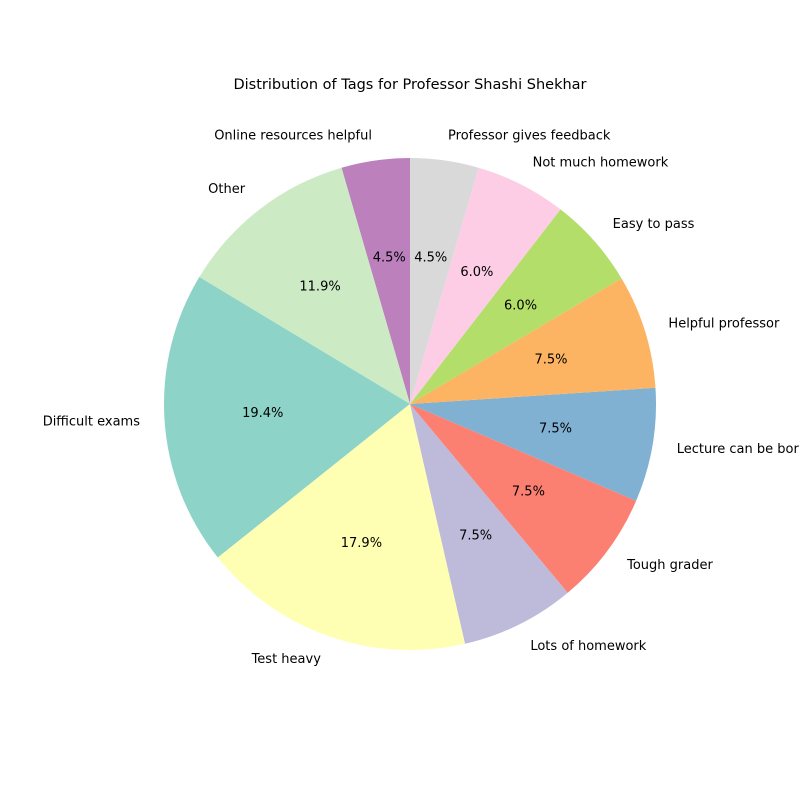  Describe the element at coordinates (588, 646) in the screenshot. I see `slice-label-lots-of-homework: Lots of homework` at that location.